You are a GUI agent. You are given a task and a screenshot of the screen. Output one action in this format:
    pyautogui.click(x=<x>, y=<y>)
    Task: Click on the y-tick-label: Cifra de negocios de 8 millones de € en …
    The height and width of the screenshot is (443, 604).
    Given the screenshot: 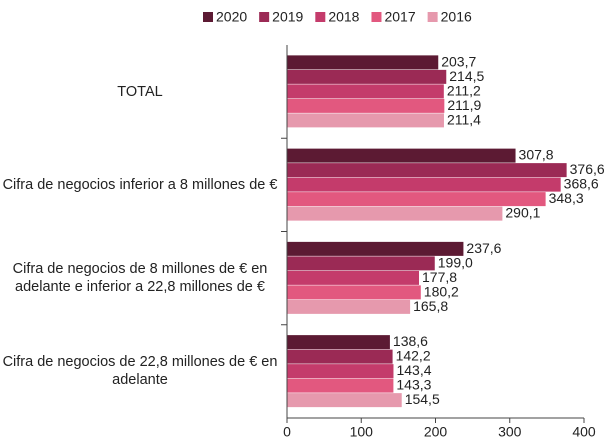 What is the action you would take?
    pyautogui.click(x=140, y=278)
    